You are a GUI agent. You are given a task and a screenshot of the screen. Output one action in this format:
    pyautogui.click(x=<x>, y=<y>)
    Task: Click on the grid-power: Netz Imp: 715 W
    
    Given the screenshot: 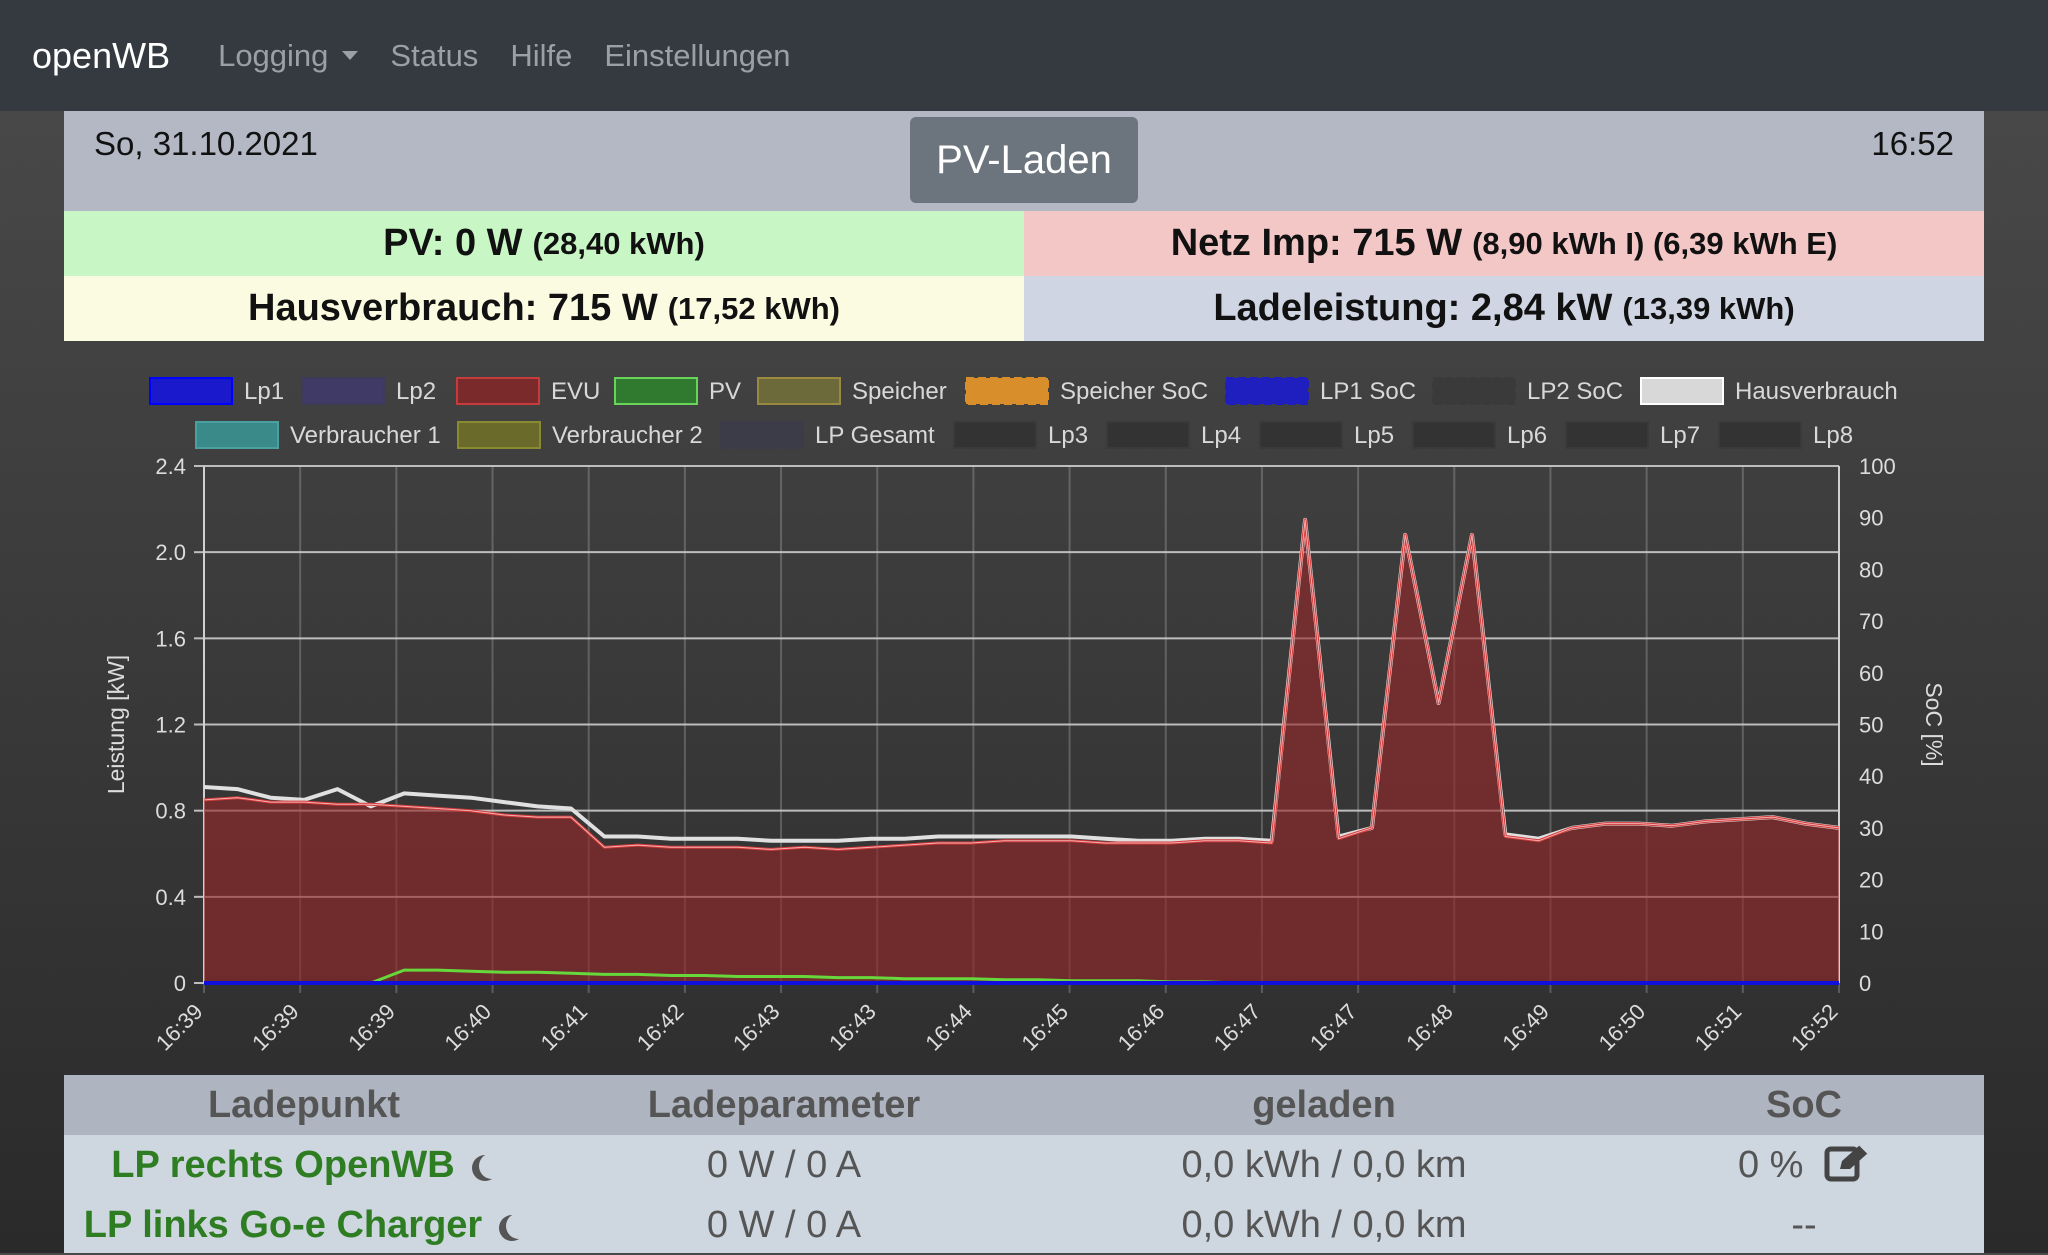 What is the action you would take?
    pyautogui.click(x=1316, y=243)
    